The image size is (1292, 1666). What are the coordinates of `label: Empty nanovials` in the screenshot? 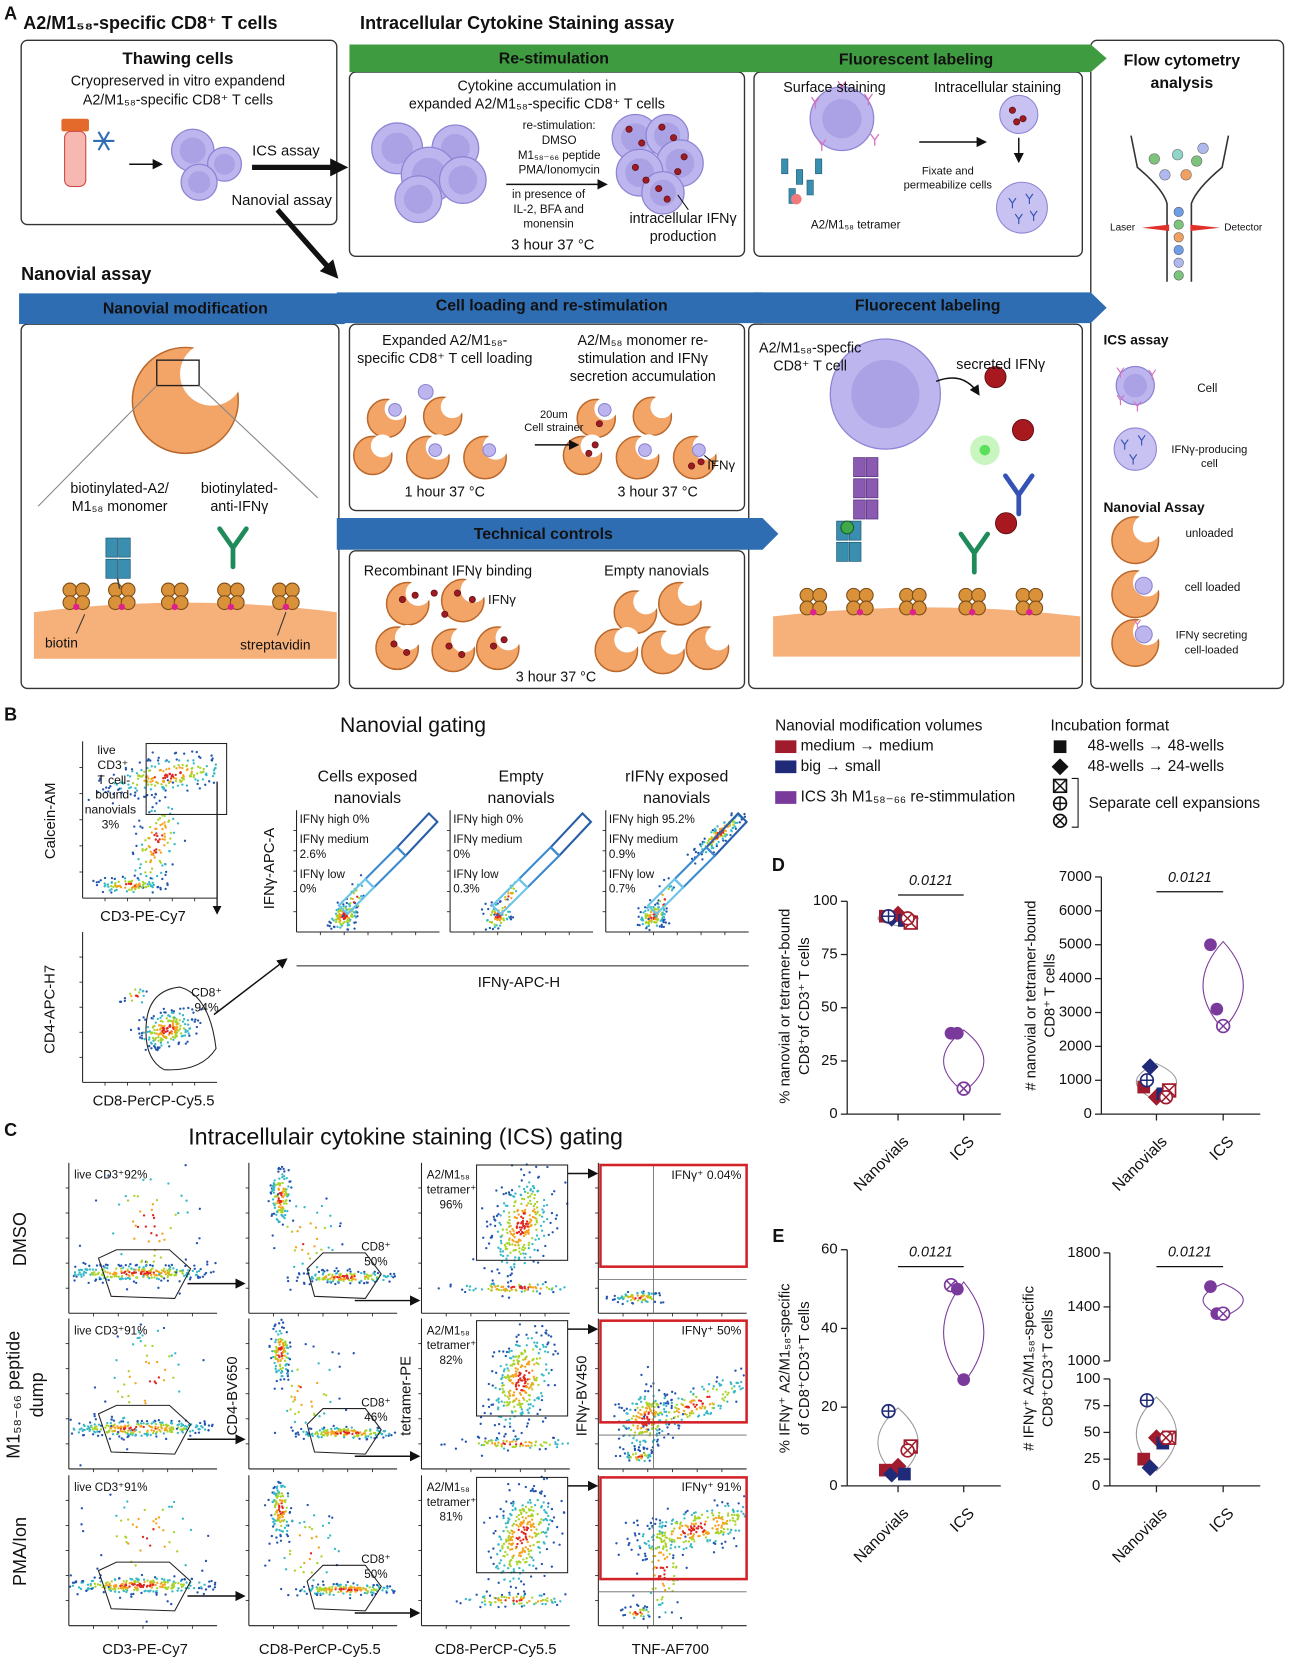 It's located at (656, 572).